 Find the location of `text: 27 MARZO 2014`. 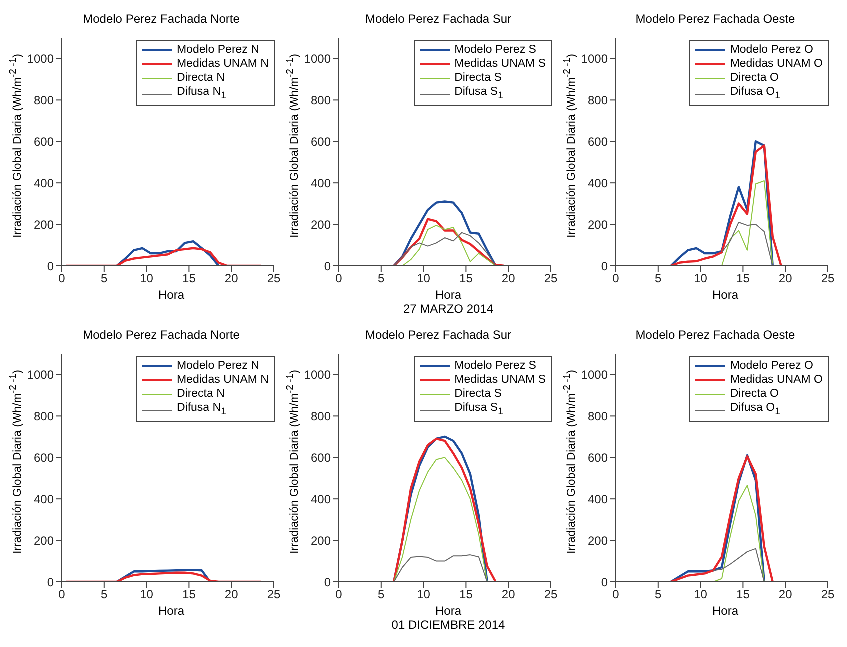

text: 27 MARZO 2014 is located at coordinates (448, 309).